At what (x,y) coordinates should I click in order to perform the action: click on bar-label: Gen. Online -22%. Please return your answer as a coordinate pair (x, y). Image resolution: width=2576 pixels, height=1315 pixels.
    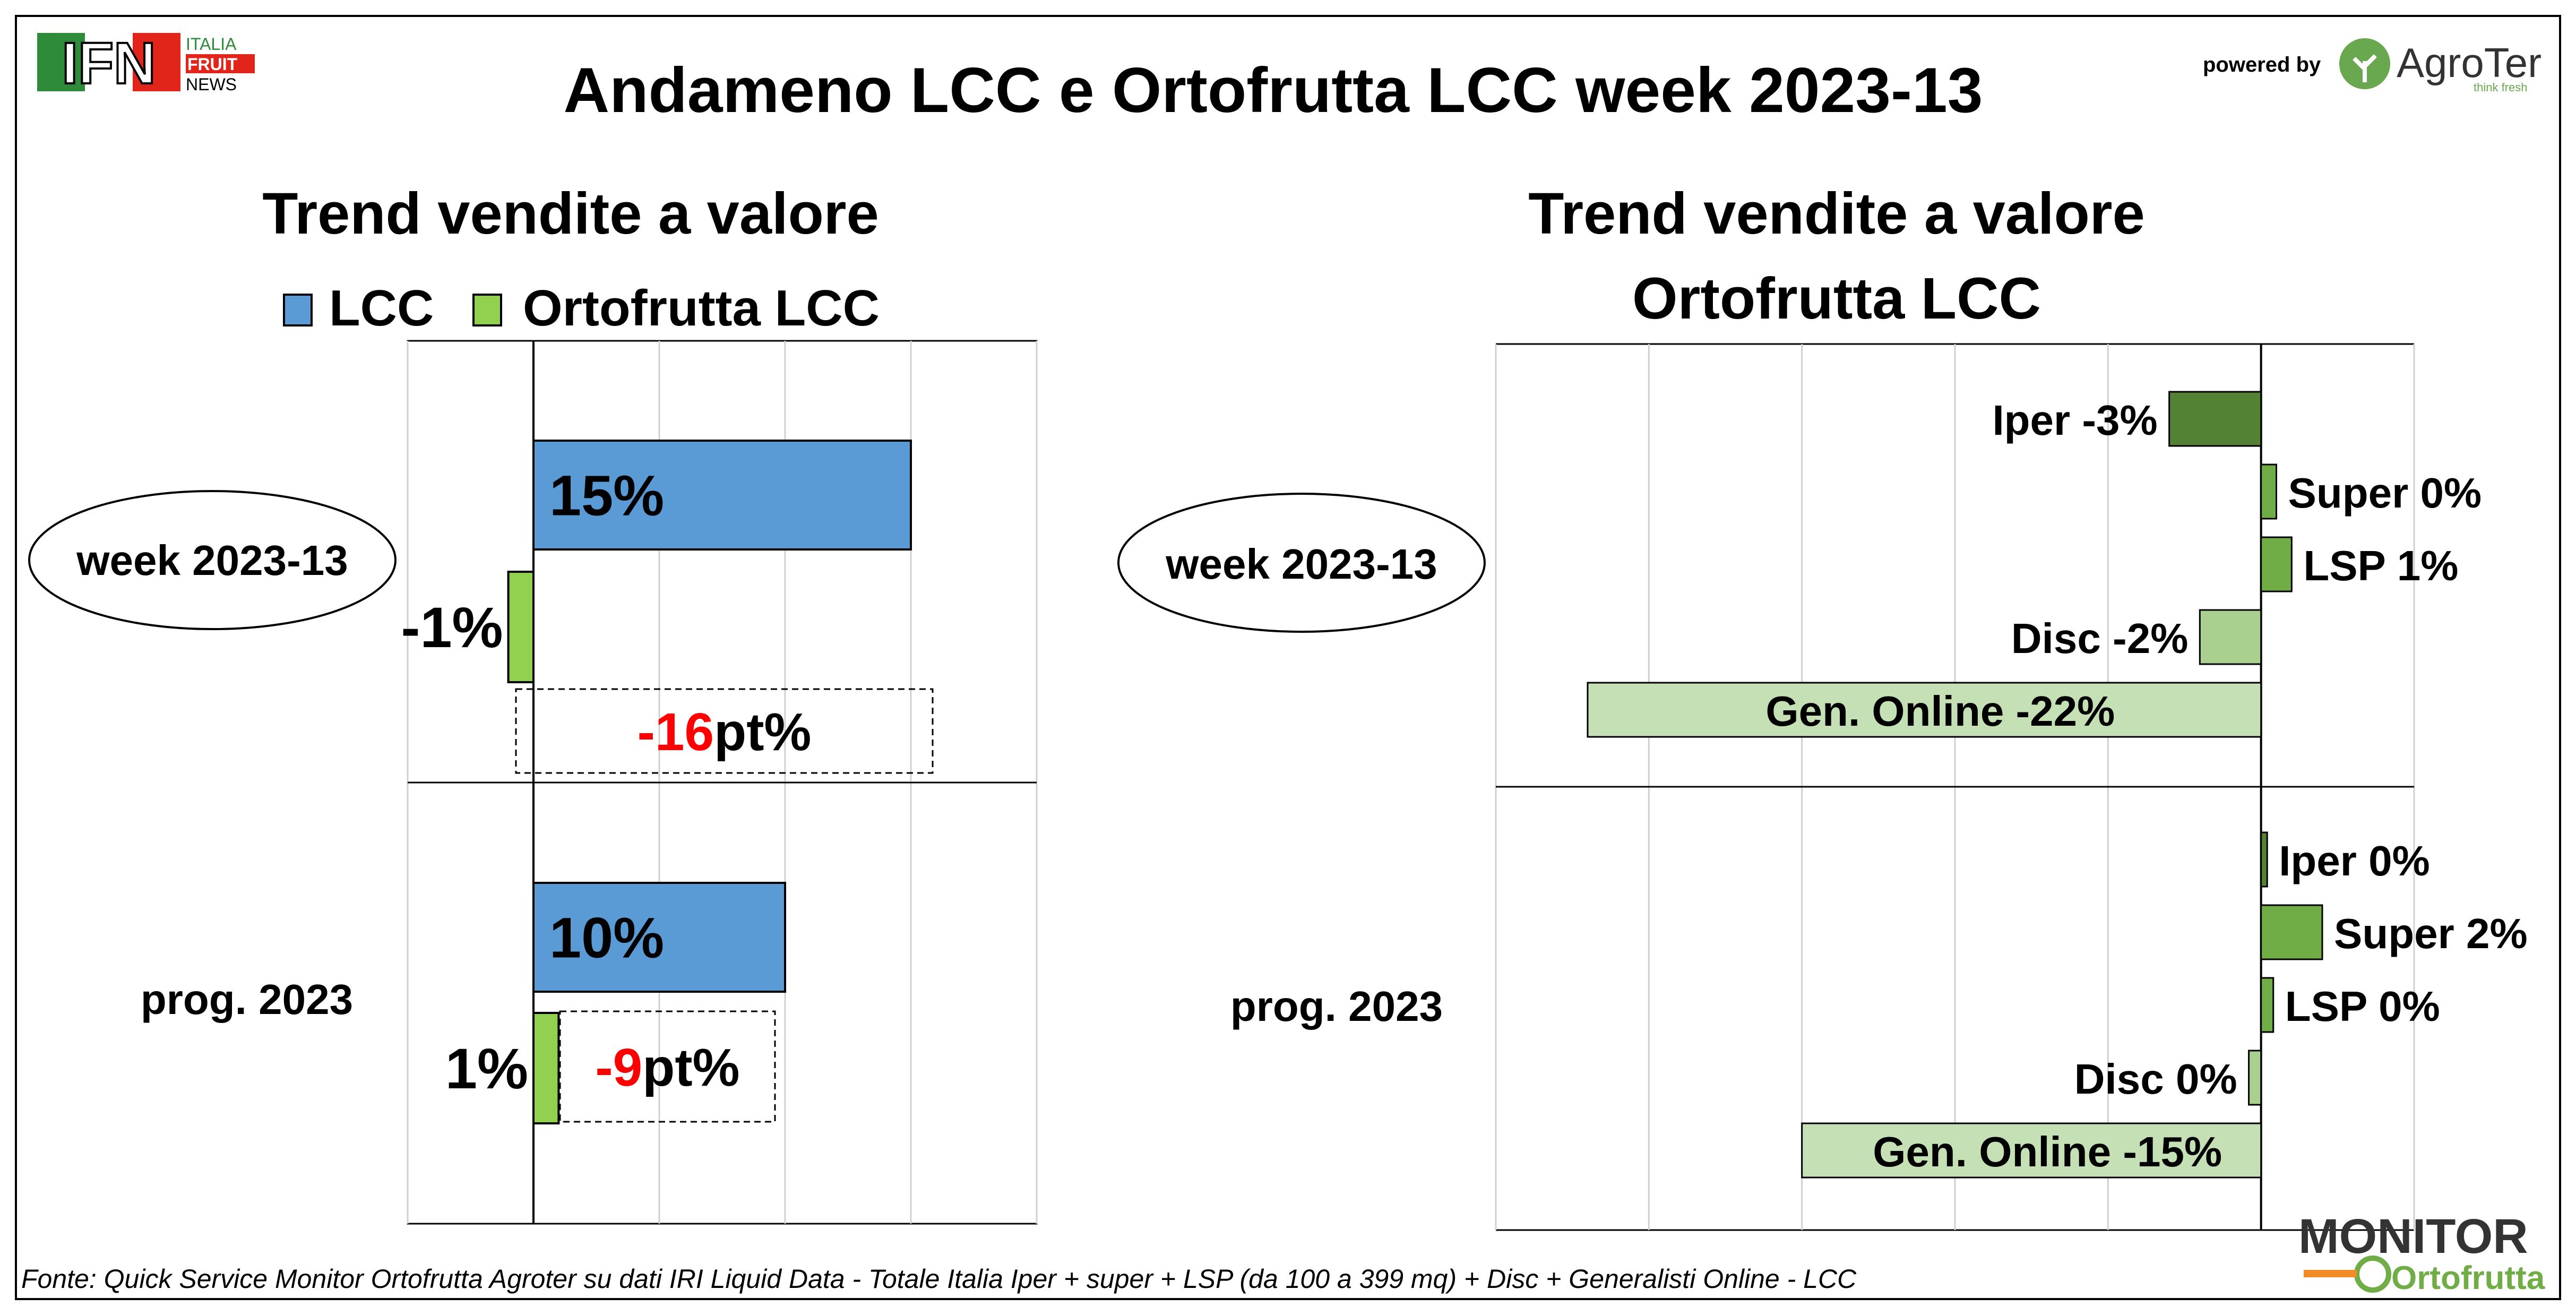
    Looking at the image, I should click on (1940, 711).